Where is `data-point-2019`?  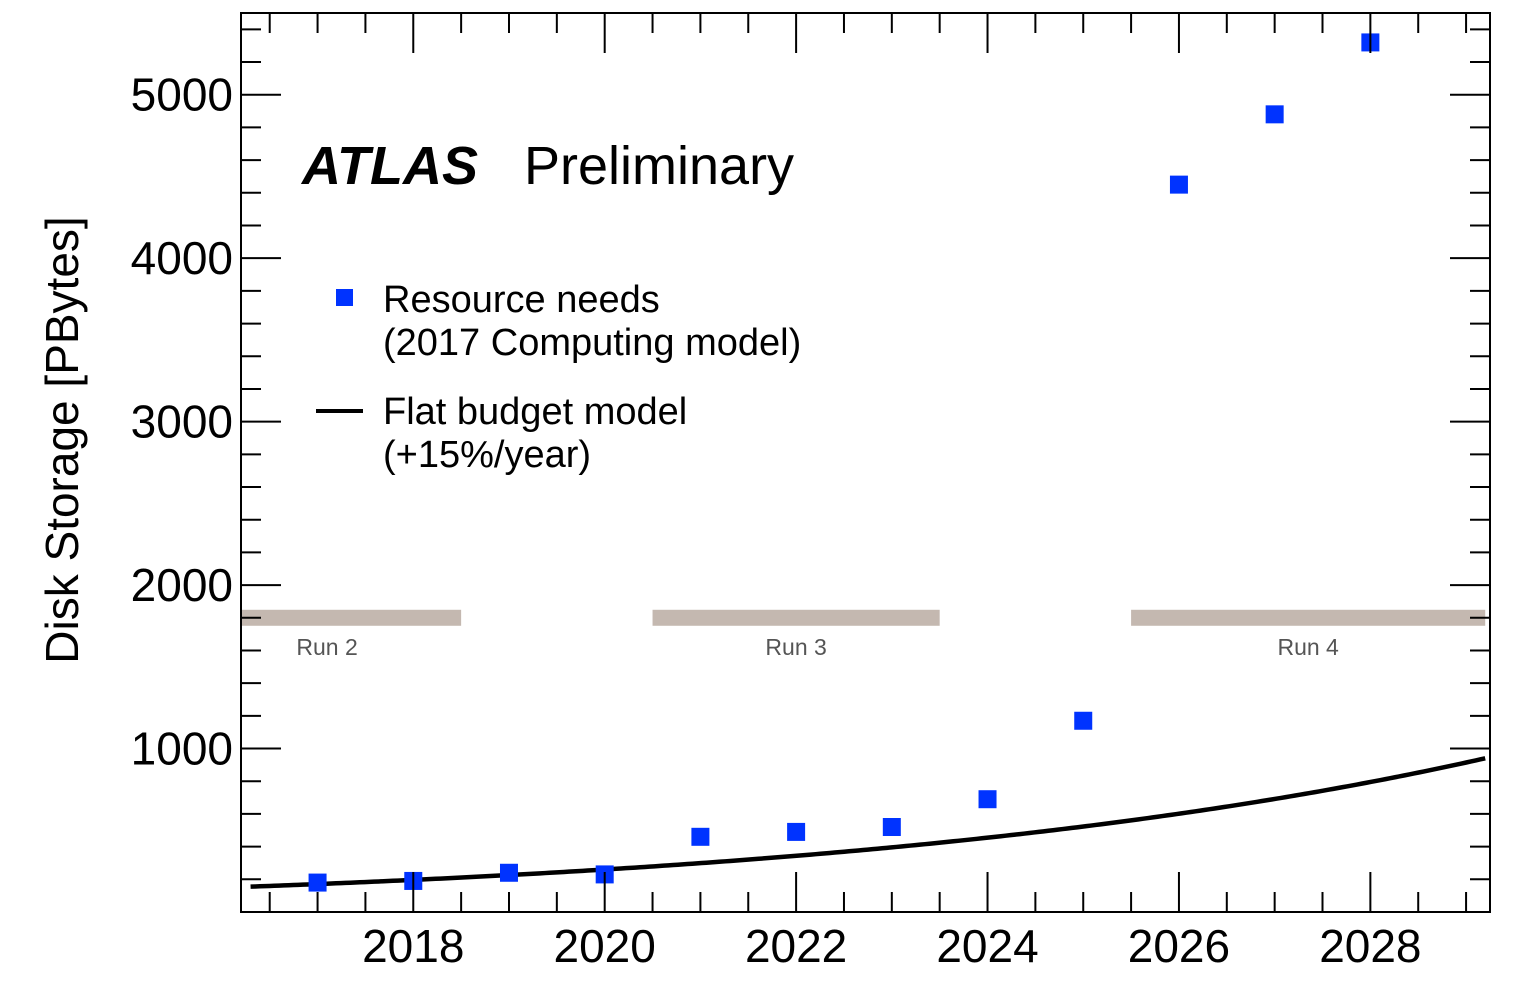
data-point-2019 is located at coordinates (508, 872).